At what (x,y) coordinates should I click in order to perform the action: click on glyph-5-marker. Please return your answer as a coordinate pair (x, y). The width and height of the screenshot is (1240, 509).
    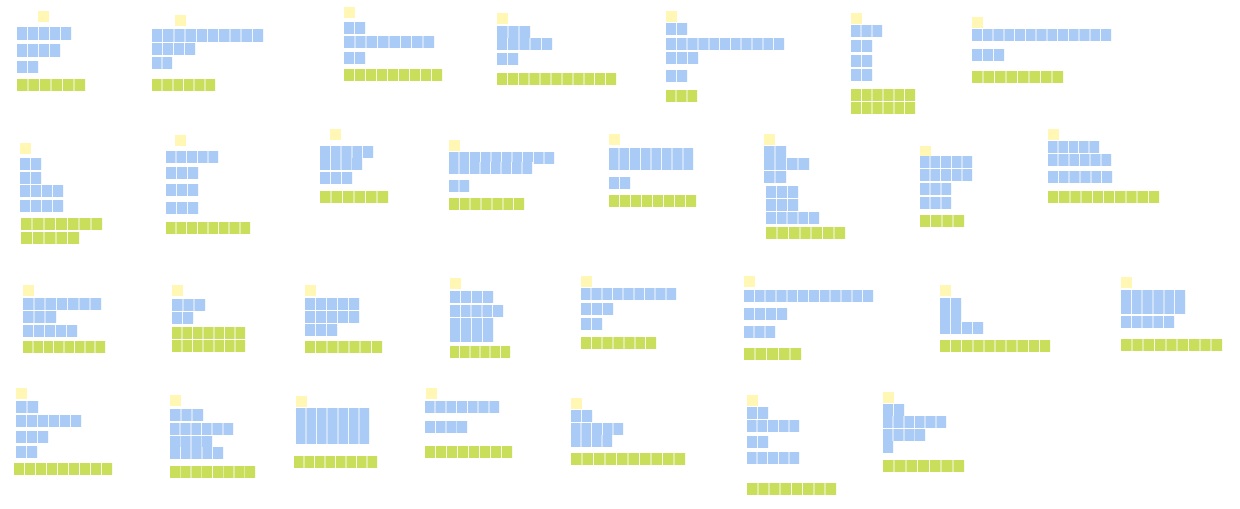
    Looking at the image, I should click on (671, 16).